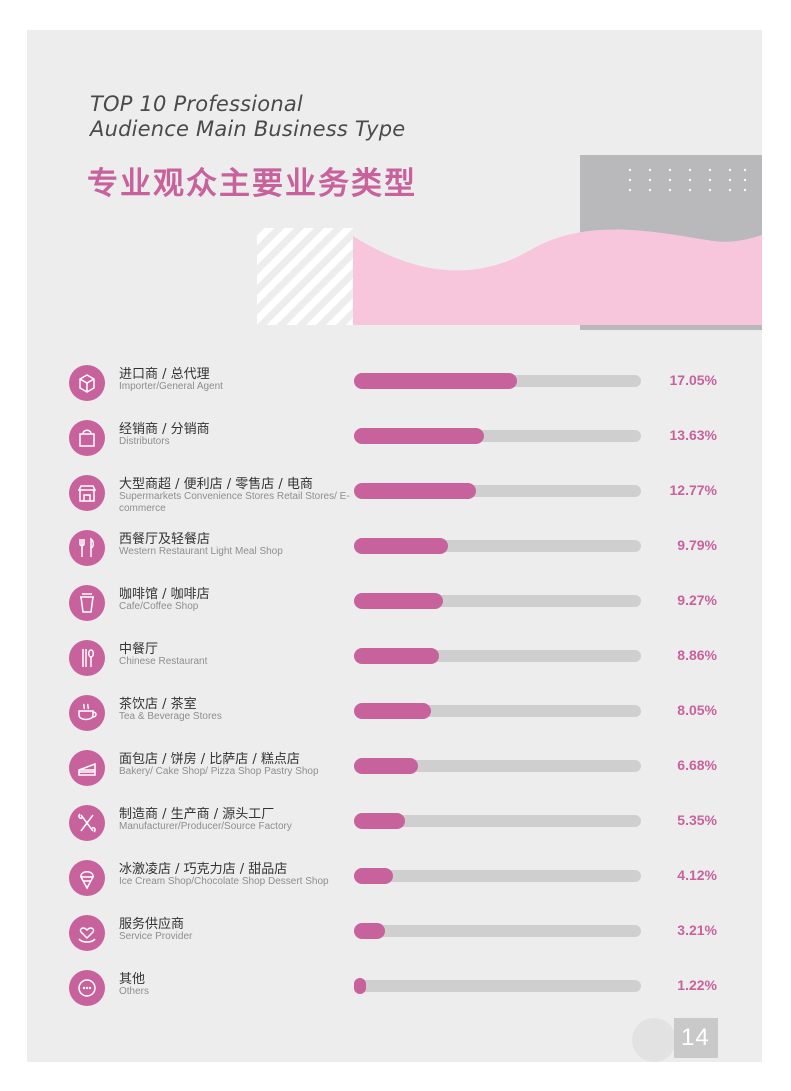  What do you see at coordinates (170, 716) in the screenshot?
I see `category-label-english: Tea & Beverage Stores` at bounding box center [170, 716].